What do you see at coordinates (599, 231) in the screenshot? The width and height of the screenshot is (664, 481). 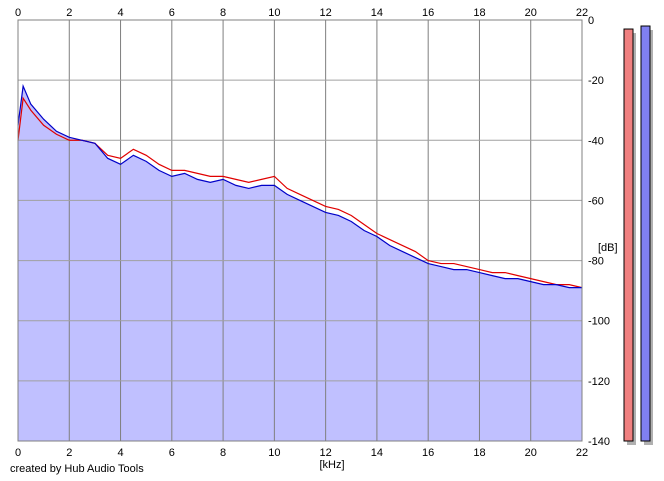 I see `y-ticks-right: 0 -20 -40 -60 -80 -100 -120 -140` at bounding box center [599, 231].